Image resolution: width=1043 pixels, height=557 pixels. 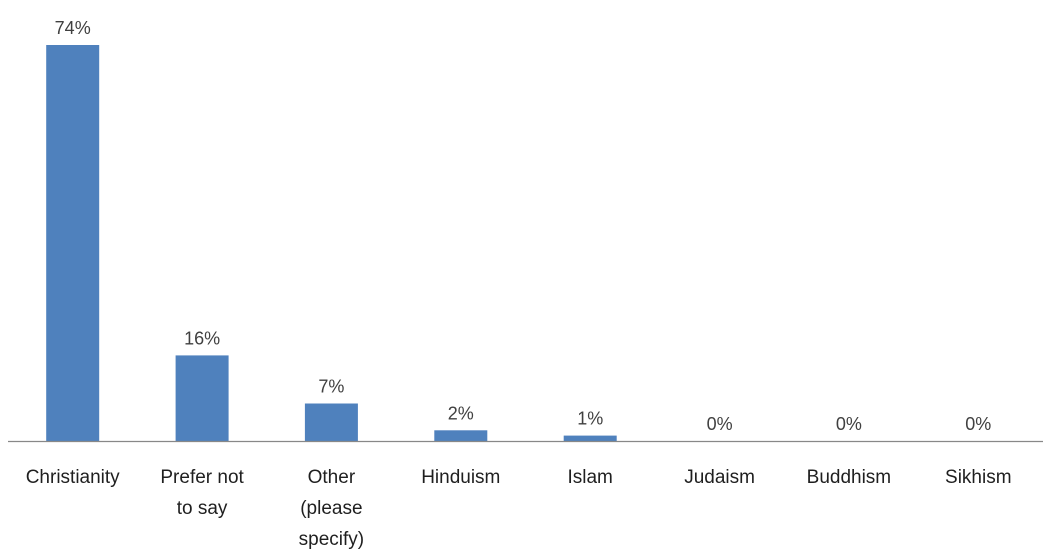 What do you see at coordinates (978, 477) in the screenshot?
I see `category-label-sikhism: Sikhism` at bounding box center [978, 477].